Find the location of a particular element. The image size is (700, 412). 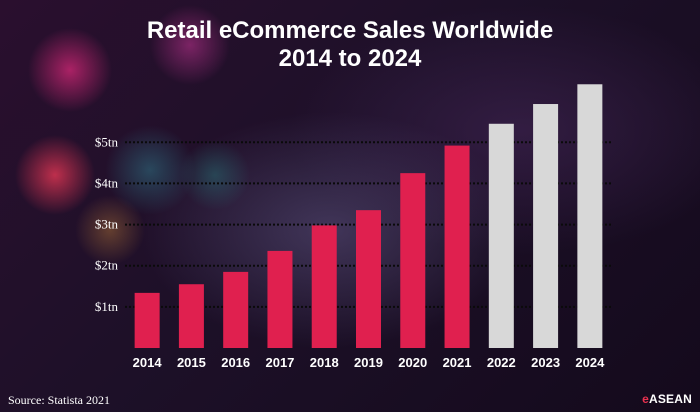

y-tick-label: $5tn is located at coordinates (107, 141).